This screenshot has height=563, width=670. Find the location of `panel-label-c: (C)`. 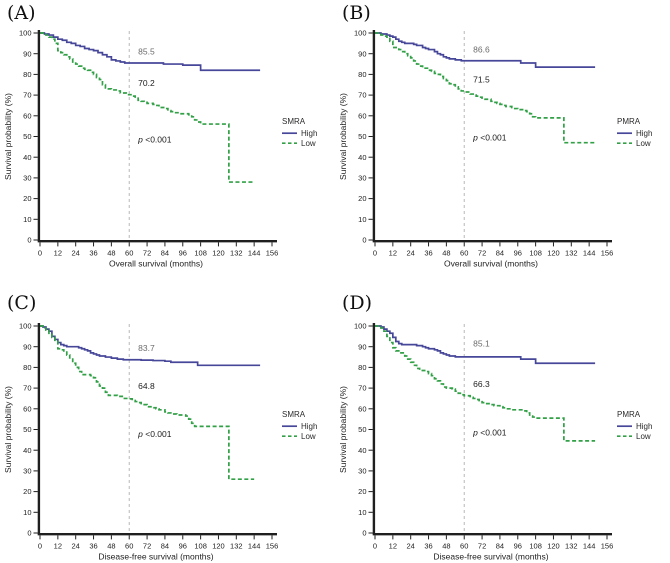

panel-label-c: (C) is located at coordinates (22, 303).